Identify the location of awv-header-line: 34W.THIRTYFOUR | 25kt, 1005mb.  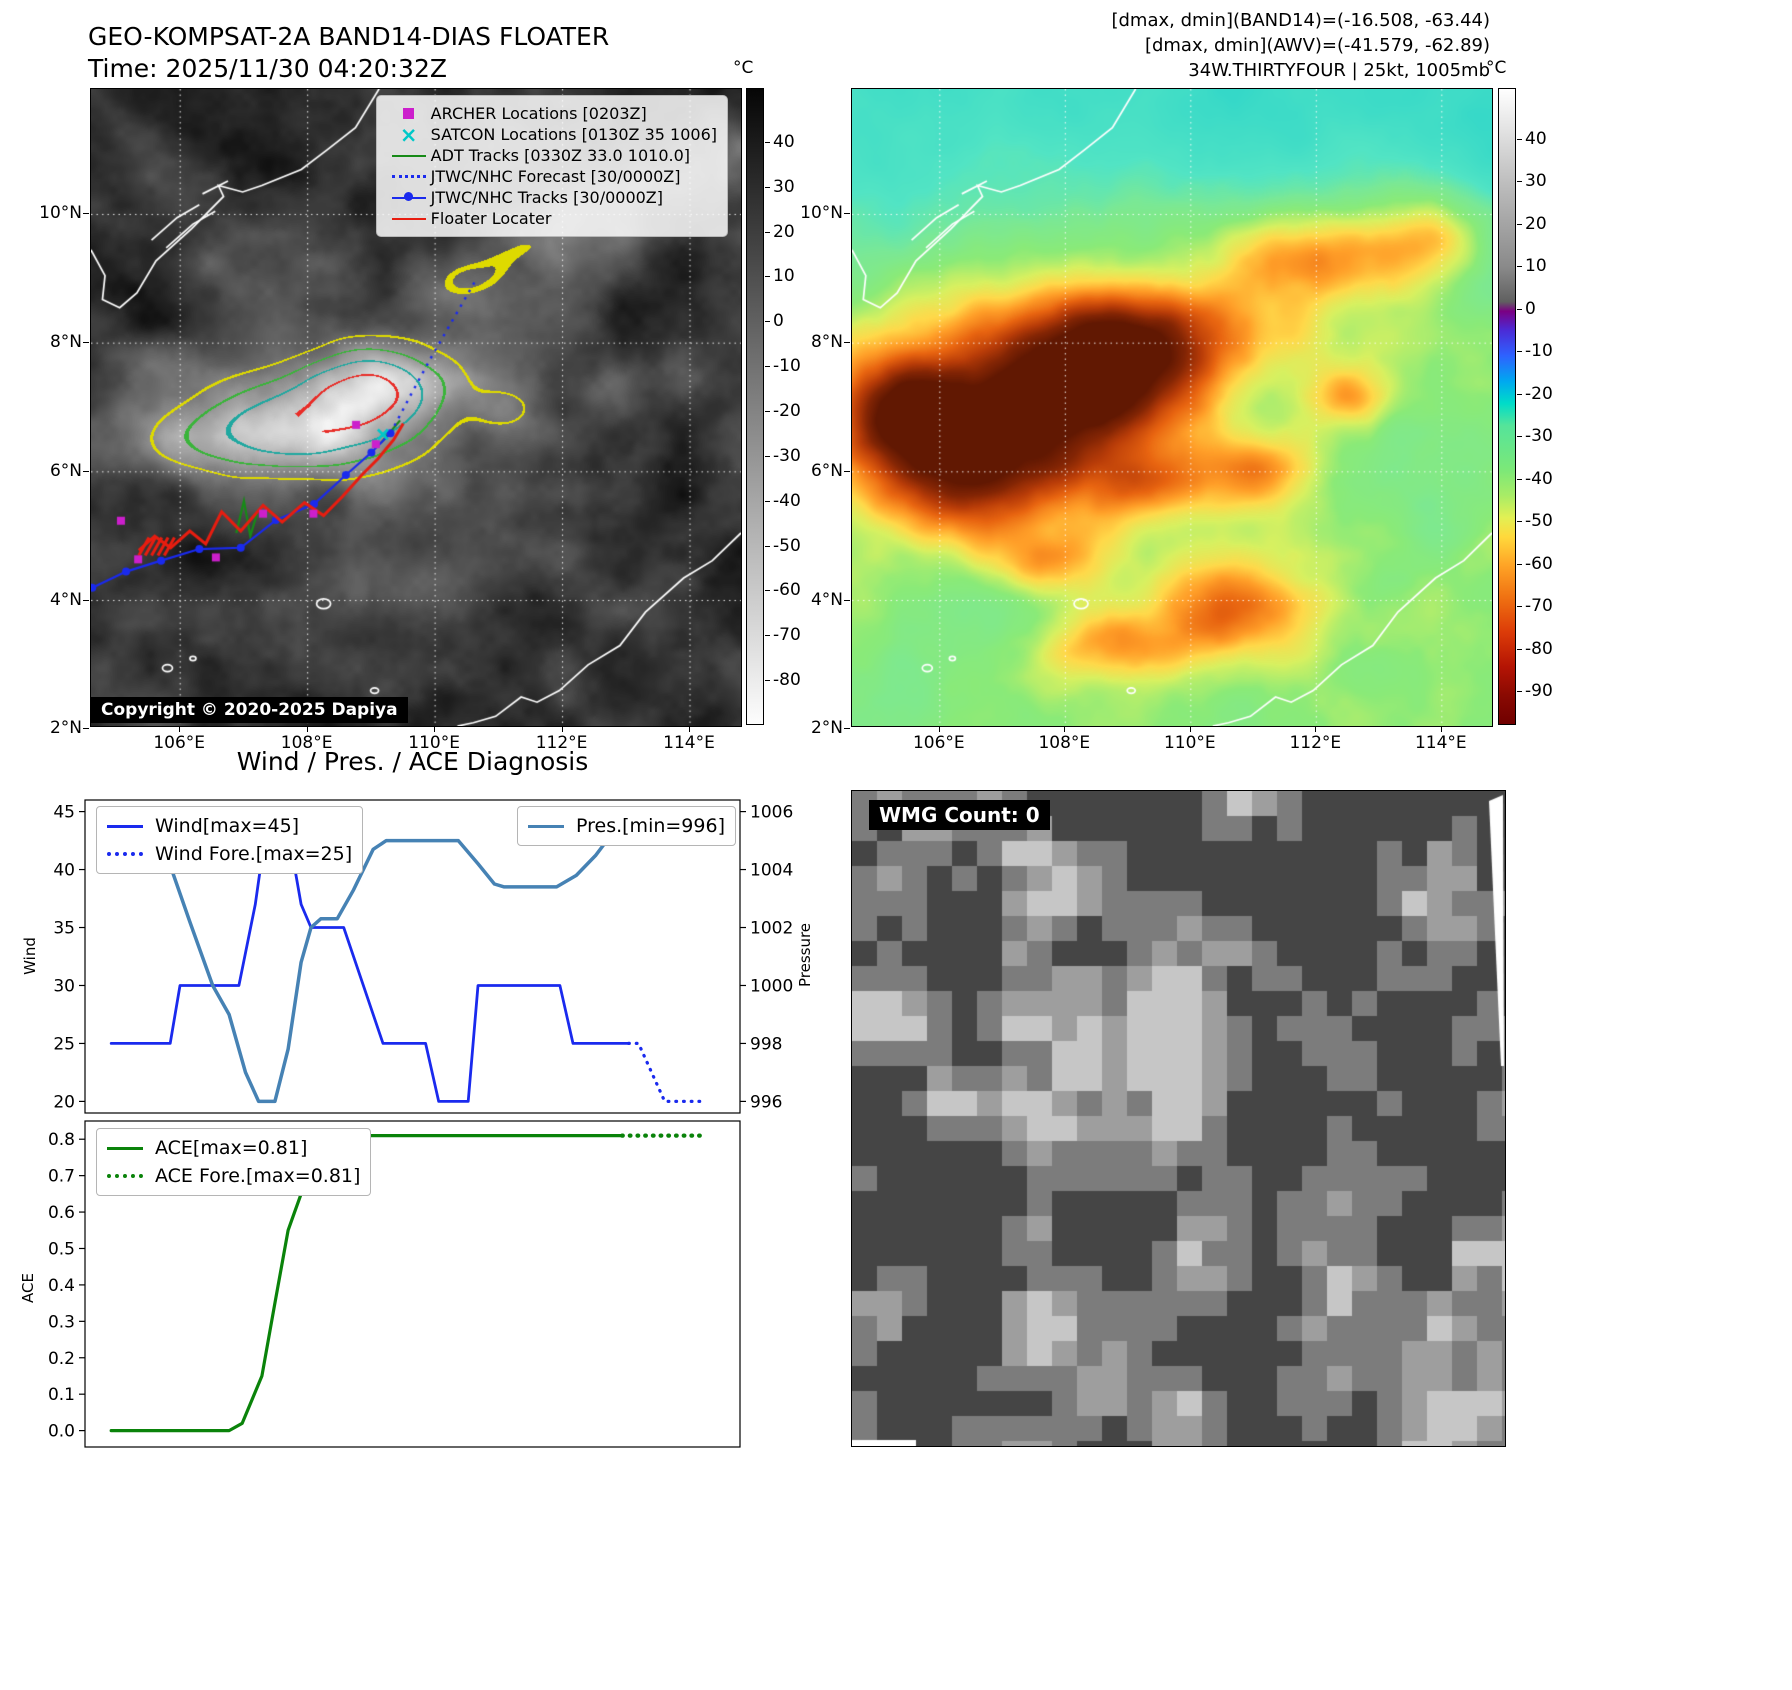
(1339, 70).